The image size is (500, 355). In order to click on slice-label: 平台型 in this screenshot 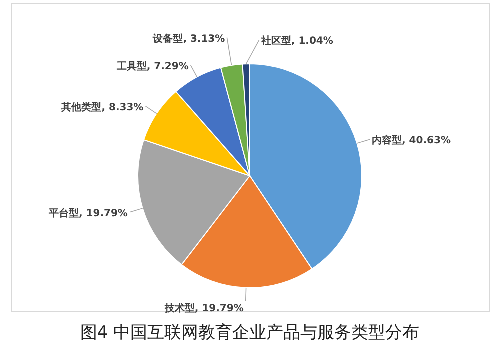, I will do `click(64, 214)`.